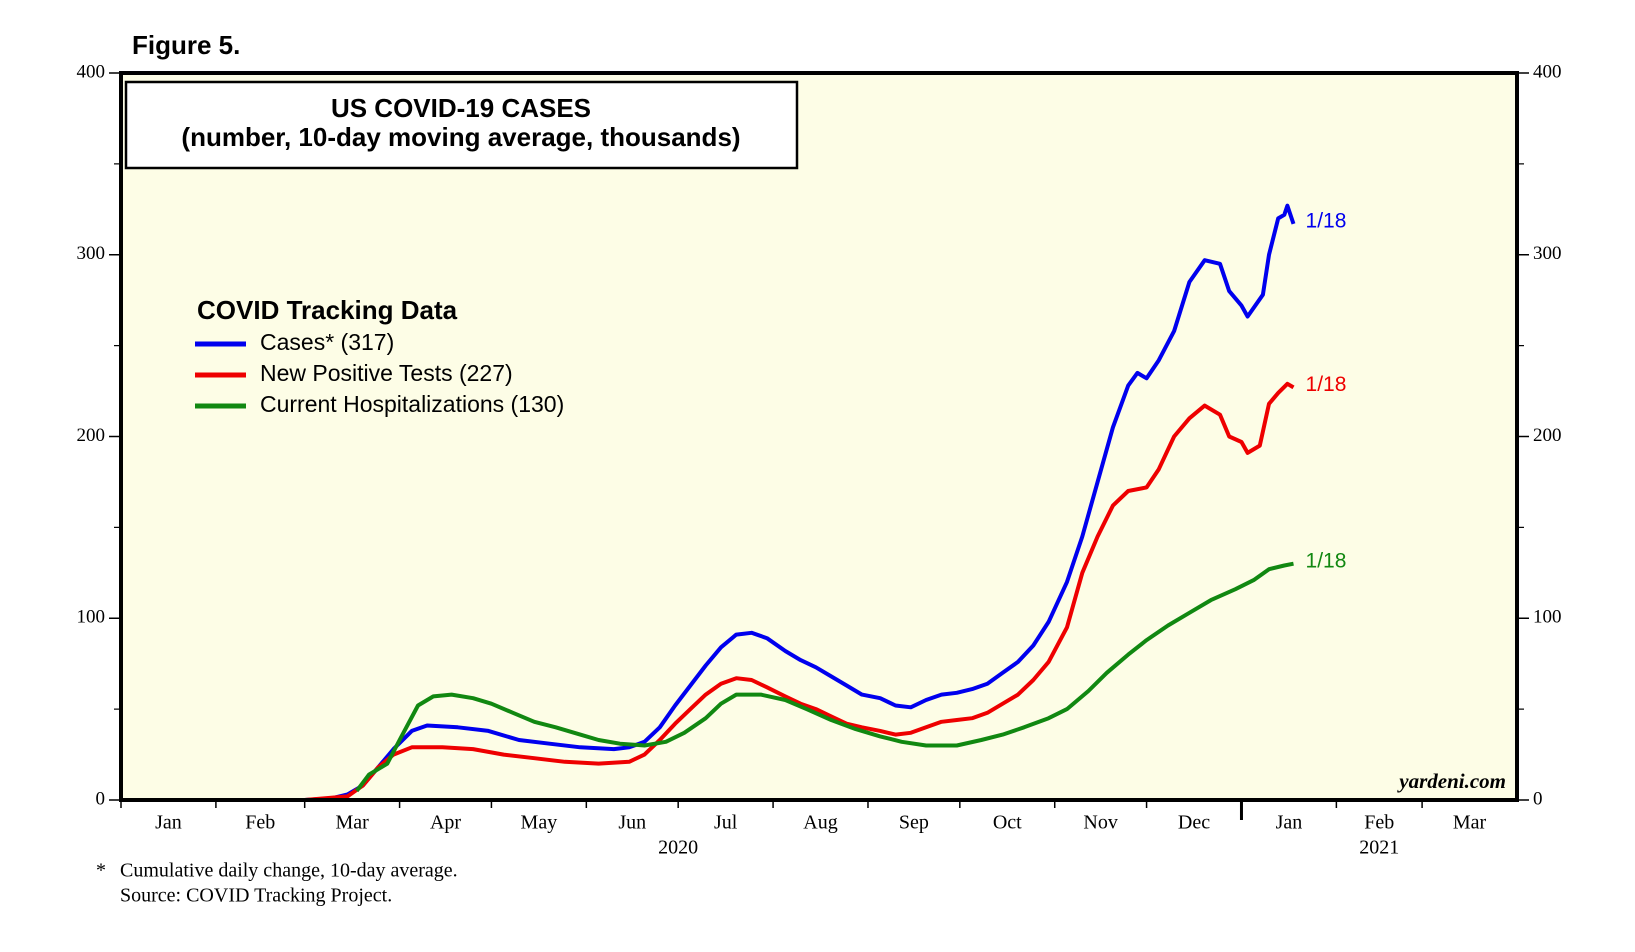  Describe the element at coordinates (726, 823) in the screenshot. I see `x-tick-label: Jul` at that location.